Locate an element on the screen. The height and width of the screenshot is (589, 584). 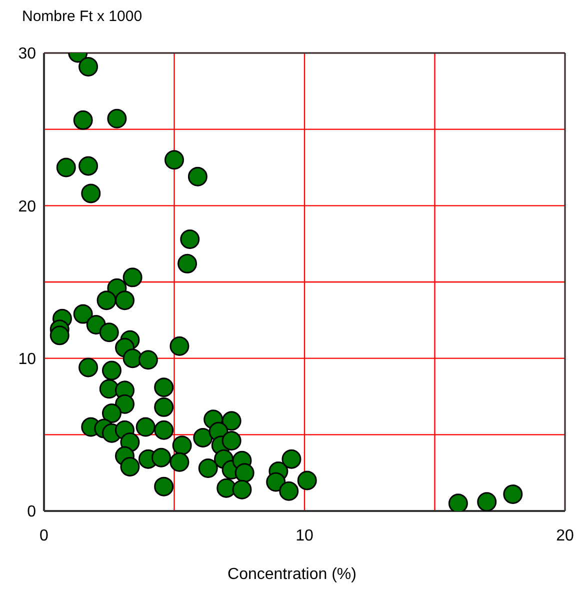
y-tick-label: 10 is located at coordinates (27, 359).